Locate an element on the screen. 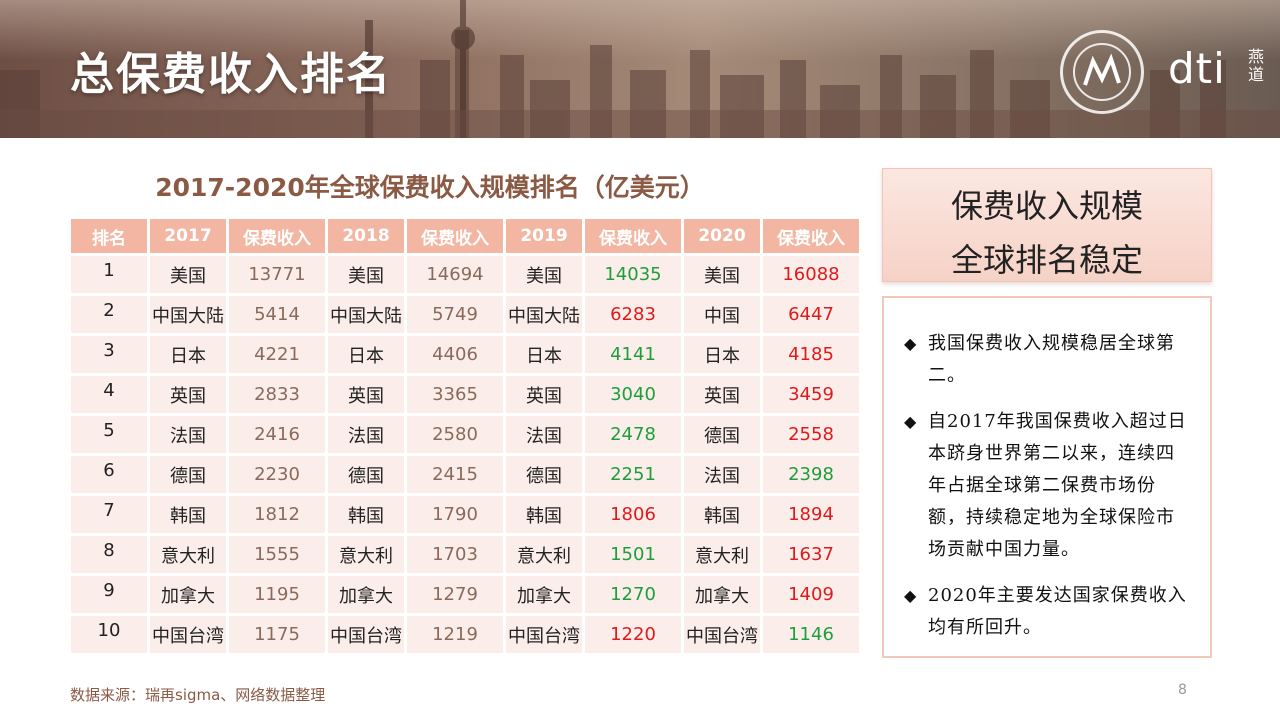 The height and width of the screenshot is (720, 1280). cell-rank: 5 is located at coordinates (109, 434).